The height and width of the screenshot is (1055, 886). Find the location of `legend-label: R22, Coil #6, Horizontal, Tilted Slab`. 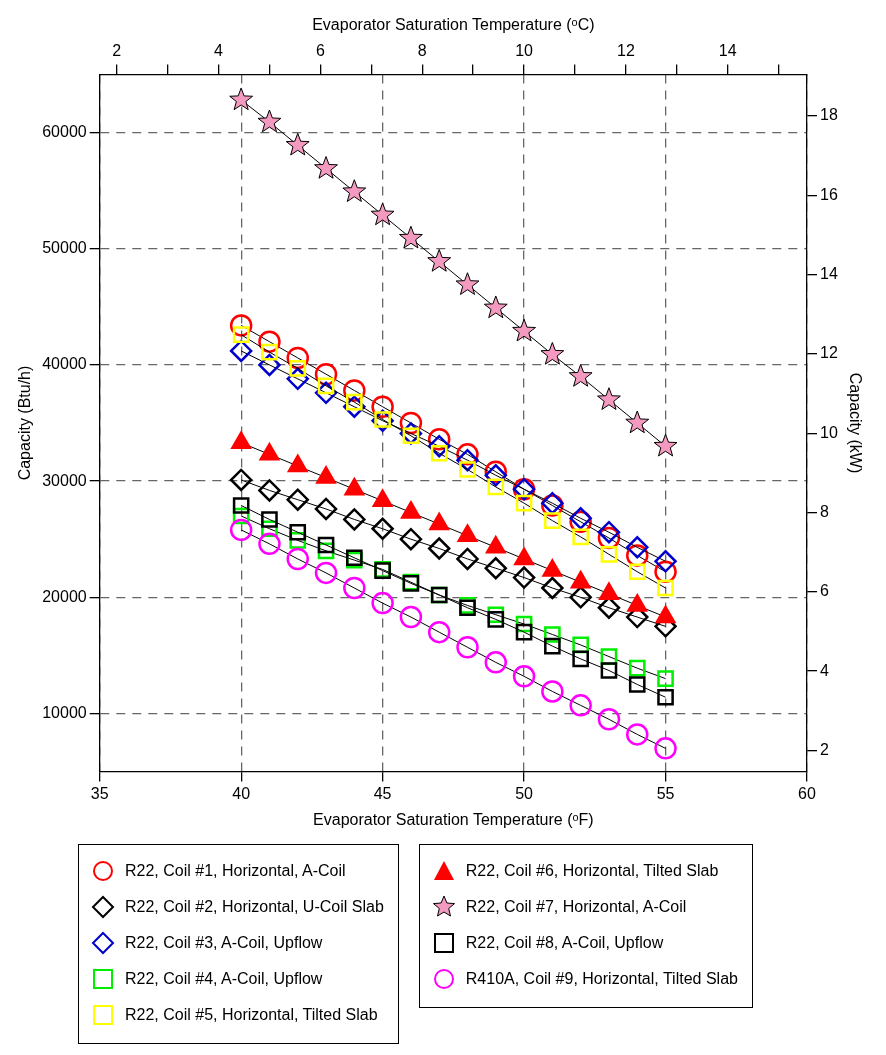

legend-label: R22, Coil #6, Horizontal, Tilted Slab is located at coordinates (592, 871).